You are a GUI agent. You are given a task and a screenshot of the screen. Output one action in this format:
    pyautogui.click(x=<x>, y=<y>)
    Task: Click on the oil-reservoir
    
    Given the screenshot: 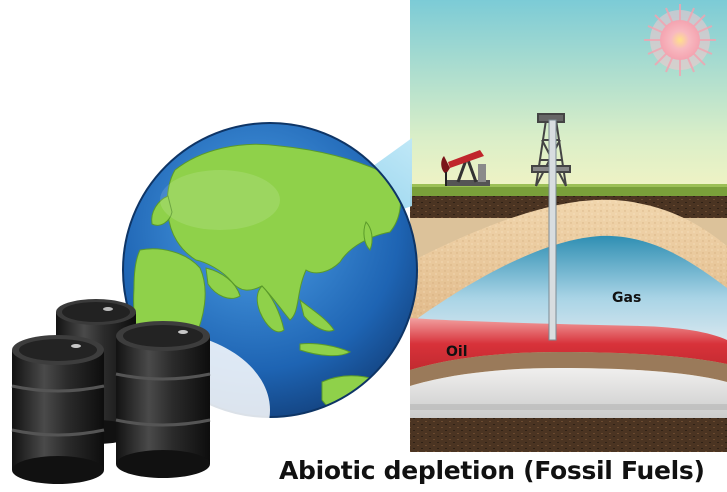 What is the action you would take?
    pyautogui.click(x=568, y=344)
    